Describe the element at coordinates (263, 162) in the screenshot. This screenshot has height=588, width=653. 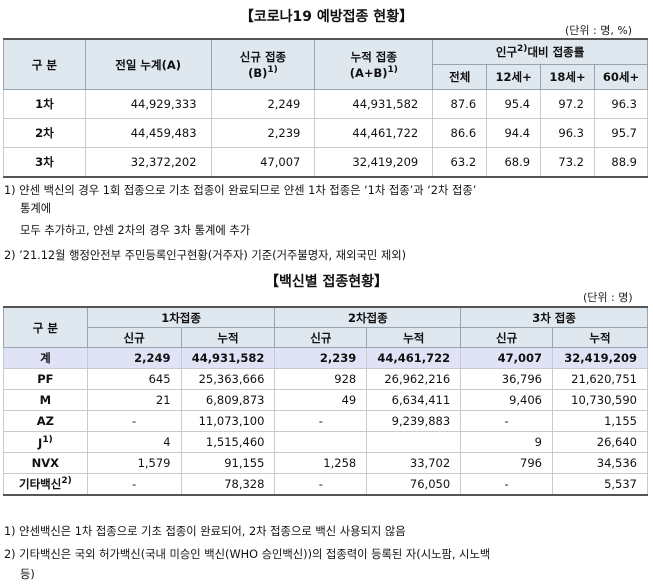
I see `cell-new: 47,007` at that location.